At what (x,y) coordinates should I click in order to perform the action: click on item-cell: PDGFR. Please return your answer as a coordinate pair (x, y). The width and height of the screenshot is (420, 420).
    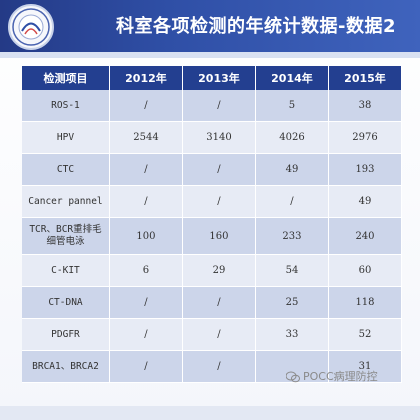
    Looking at the image, I should click on (66, 334).